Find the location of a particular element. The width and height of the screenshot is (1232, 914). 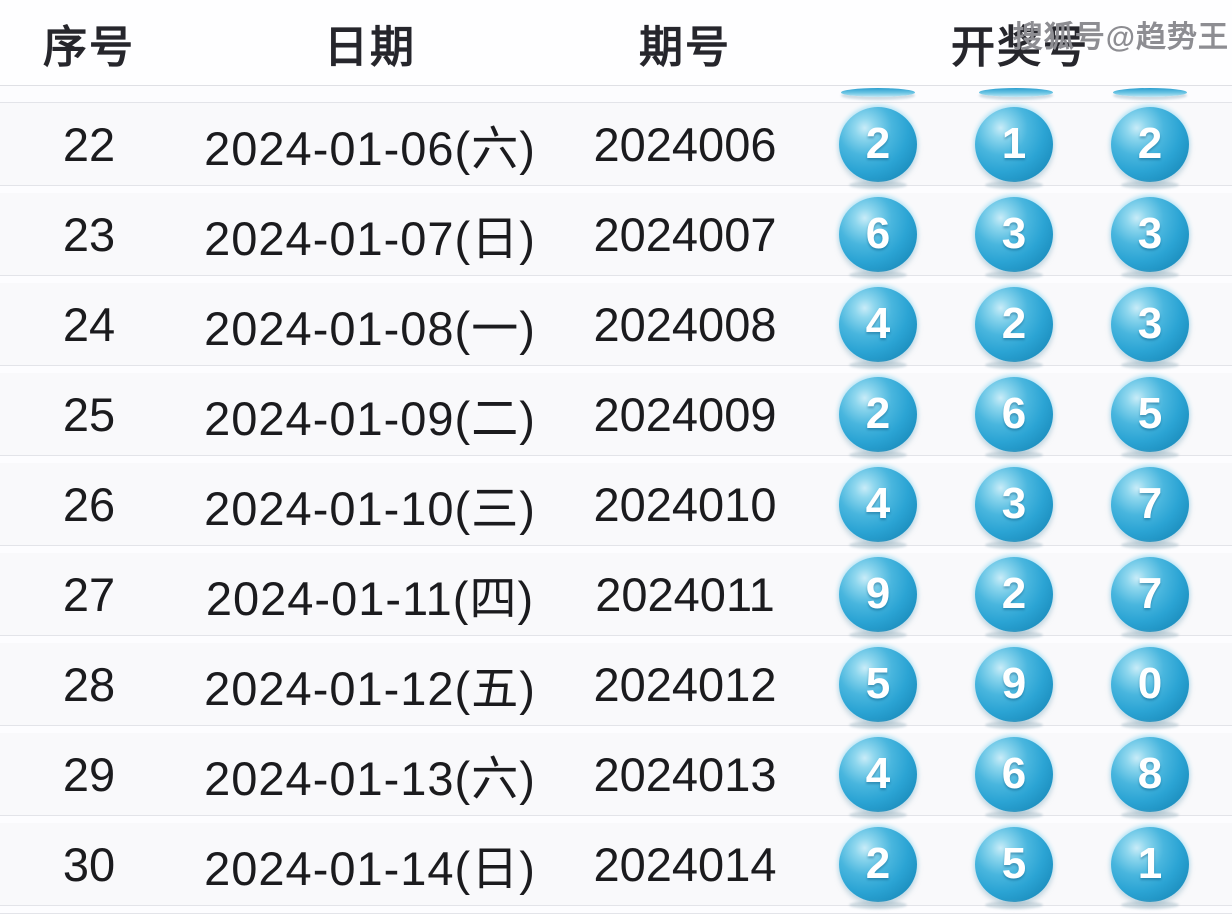

date-cell: 2024-01-08(一) is located at coordinates (370, 328).